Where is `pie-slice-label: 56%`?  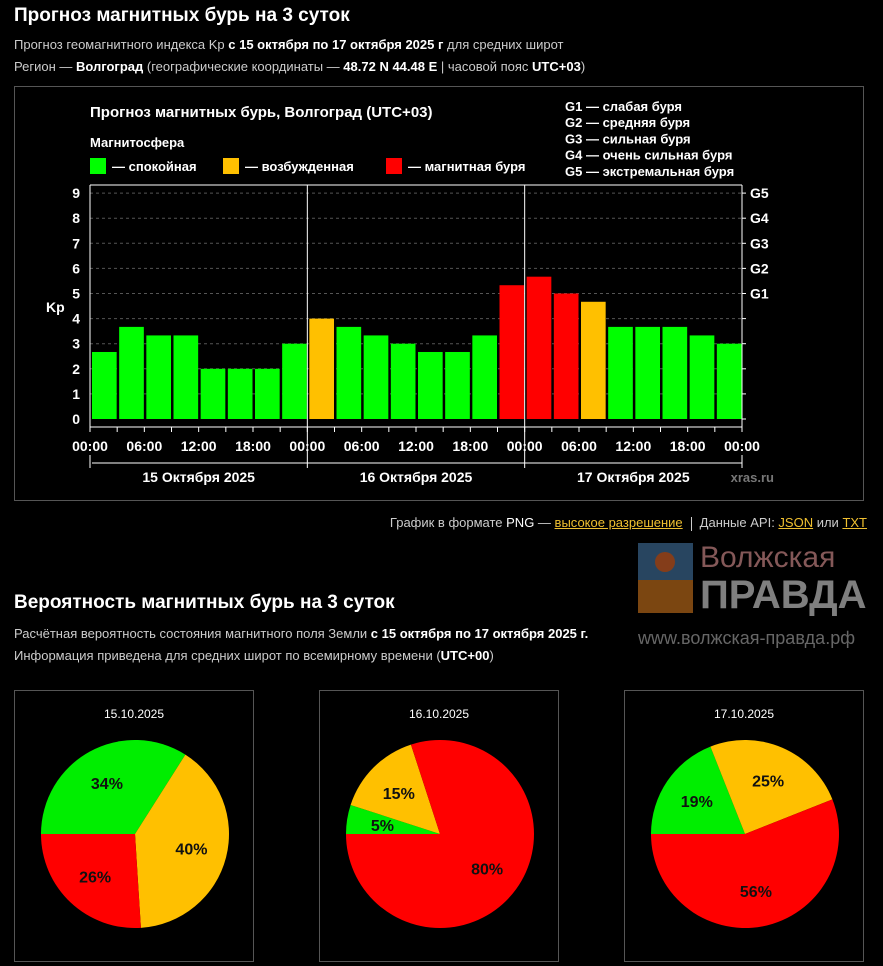
pie-slice-label: 56% is located at coordinates (756, 892).